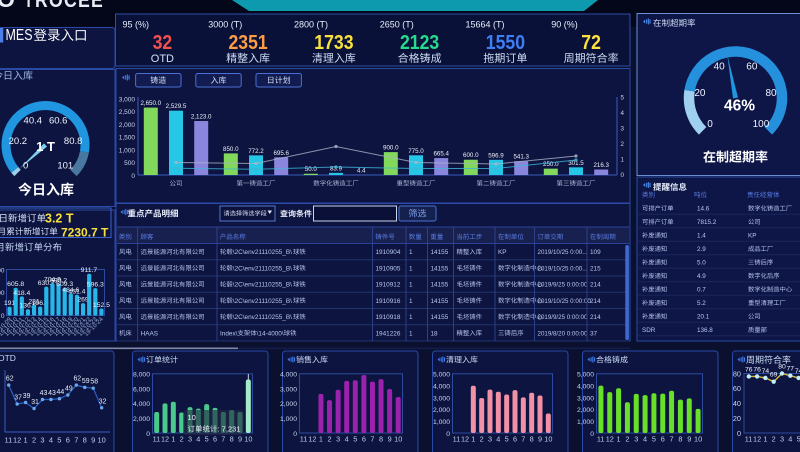 The image size is (800, 452). What do you see at coordinates (40, 303) in the screenshot?
I see `svg-text: 196.6` at bounding box center [40, 303].